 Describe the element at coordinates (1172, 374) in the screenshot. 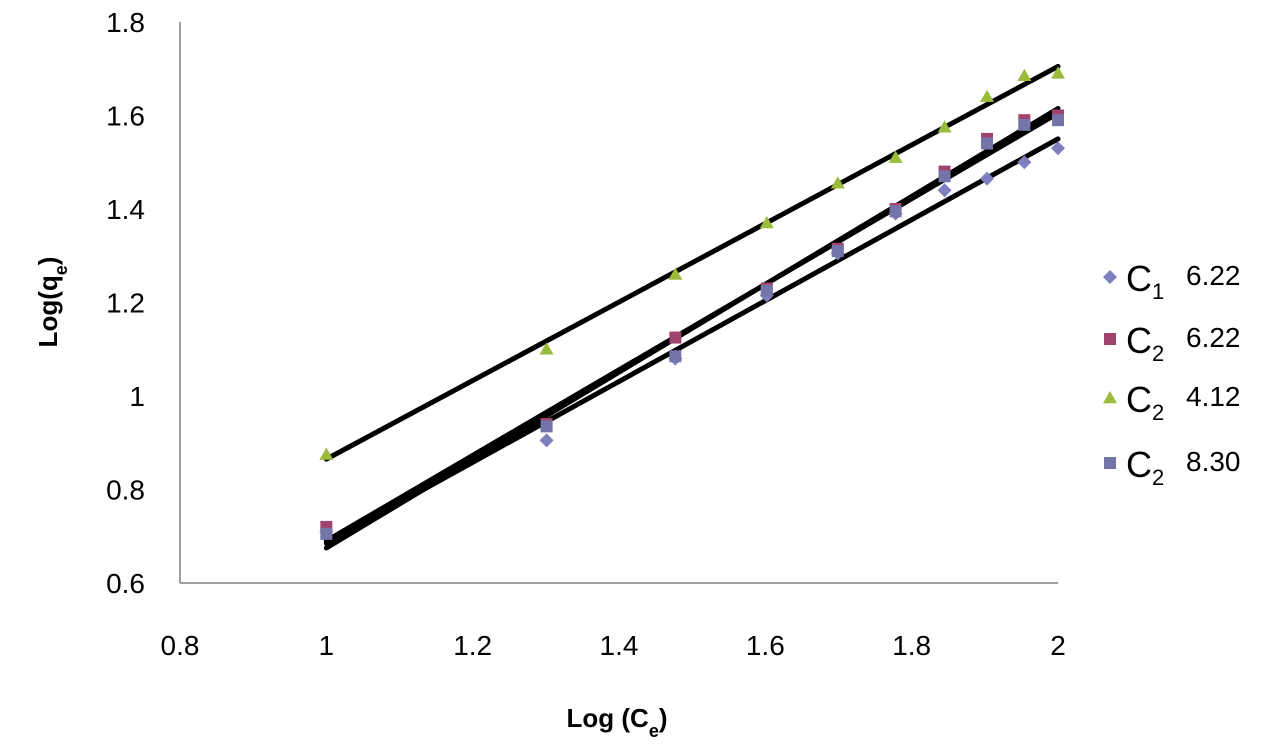

I see `legend: C16.22 C26.22 C24.12 C28.30` at that location.